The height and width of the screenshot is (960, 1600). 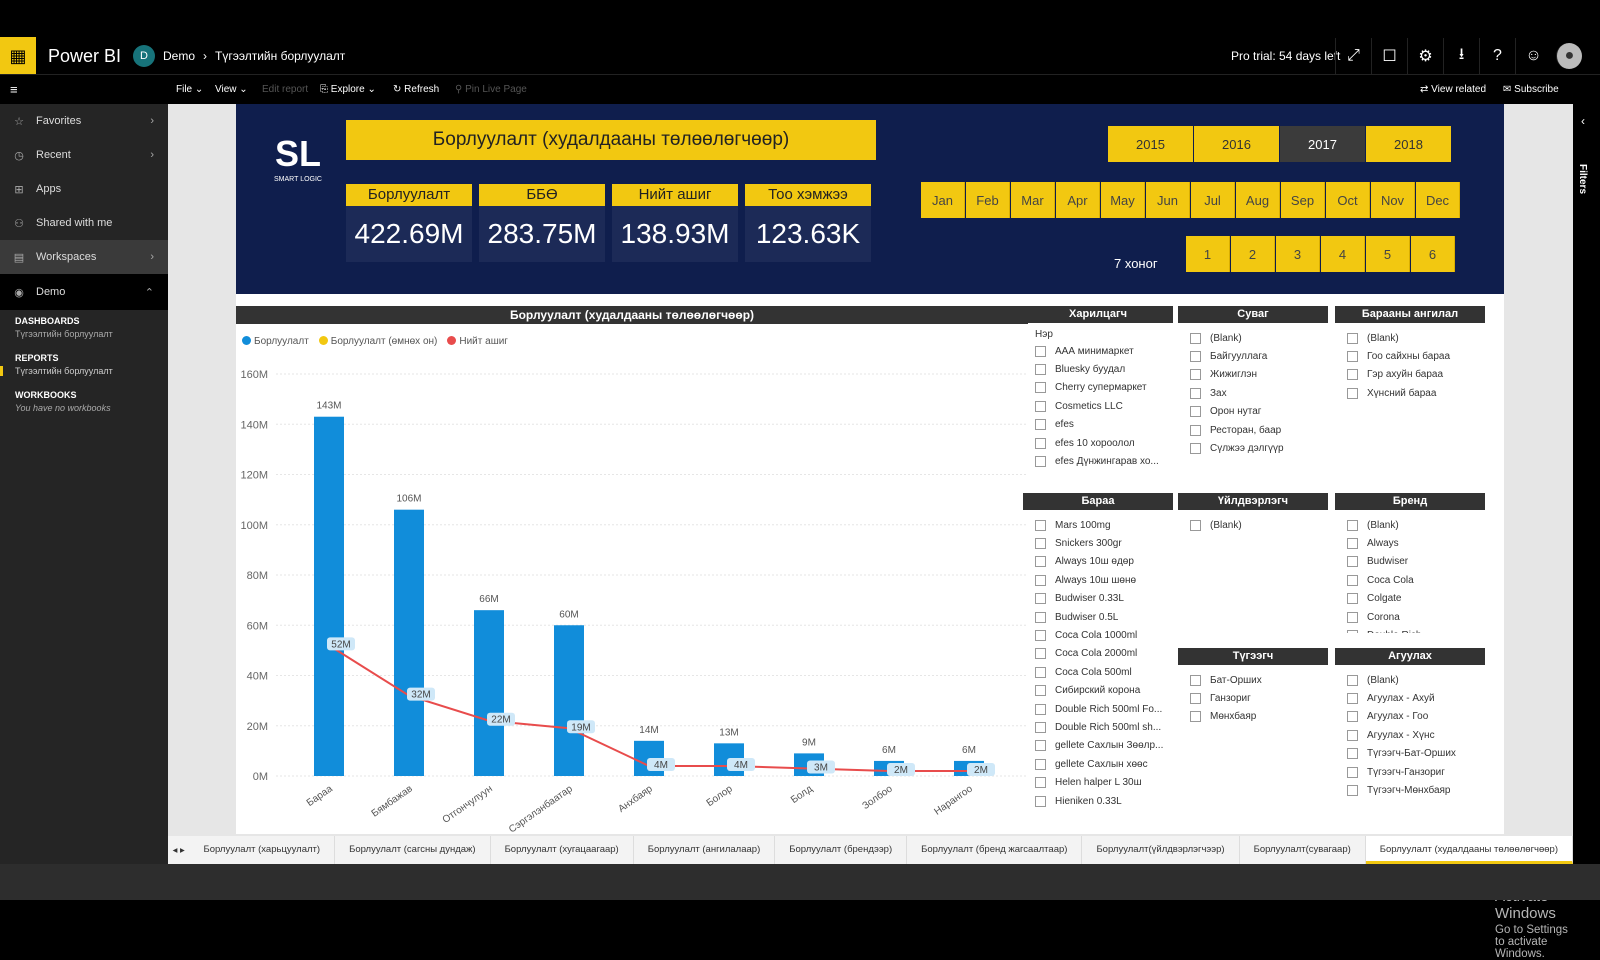 What do you see at coordinates (285, 89) in the screenshot?
I see `edit-report-button: Edit report` at bounding box center [285, 89].